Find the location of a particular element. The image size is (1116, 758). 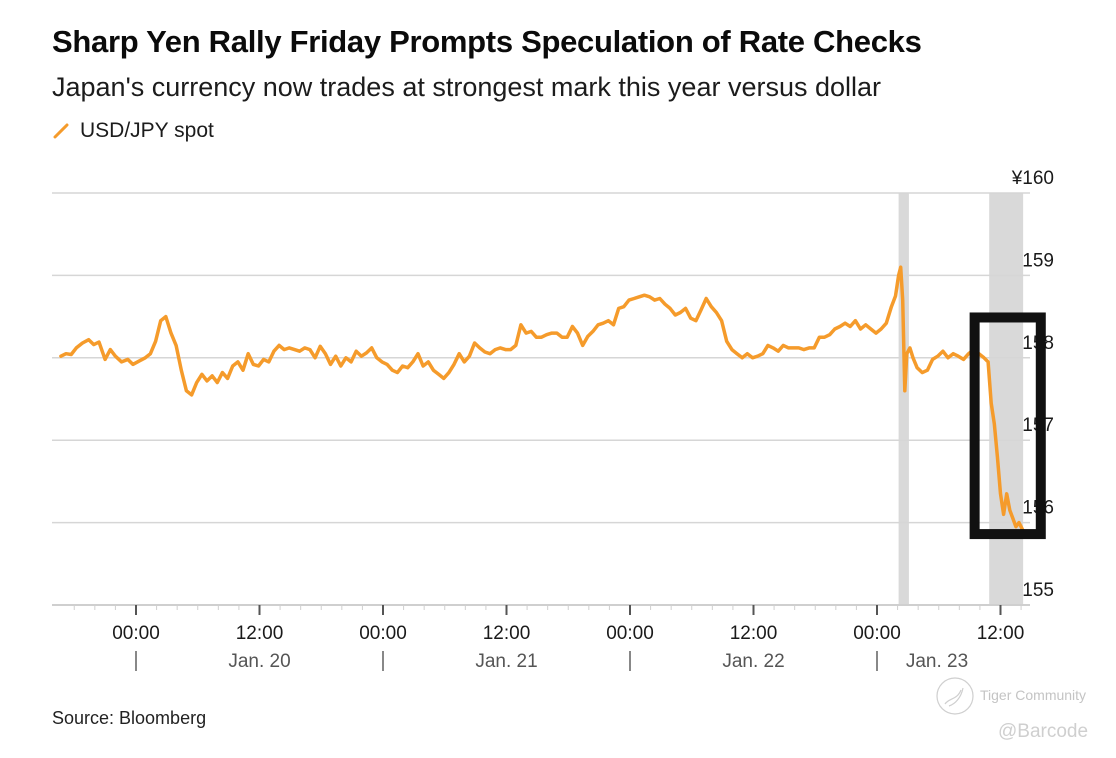

shaded-periods is located at coordinates (961, 399).